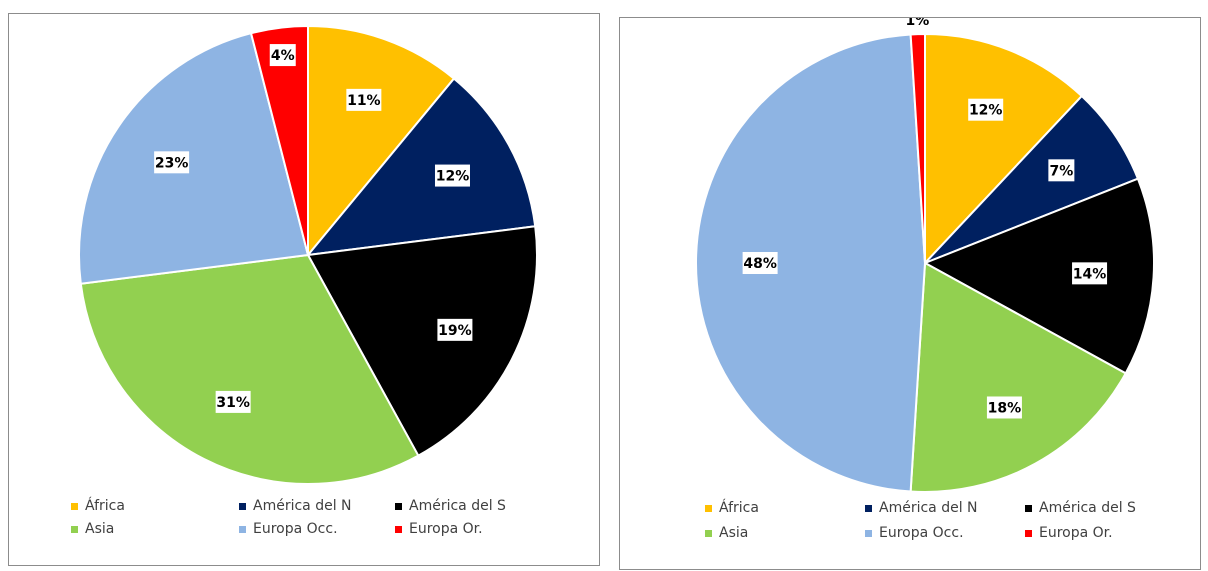 The width and height of the screenshot is (1208, 571). I want to click on data-label-asia: 31%, so click(233, 401).